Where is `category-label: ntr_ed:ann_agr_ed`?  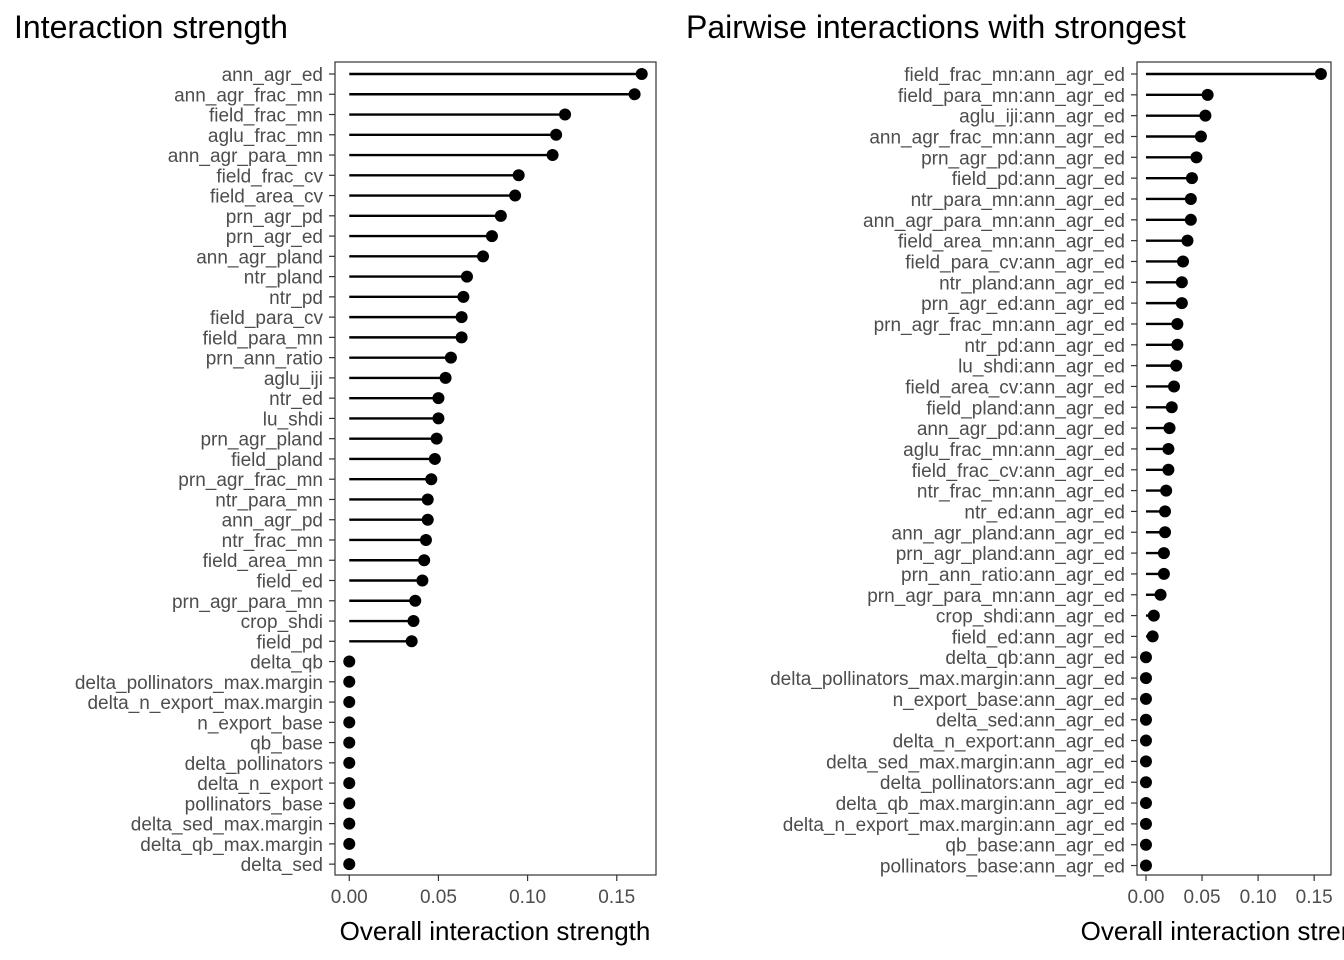
category-label: ntr_ed:ann_agr_ed is located at coordinates (1044, 512).